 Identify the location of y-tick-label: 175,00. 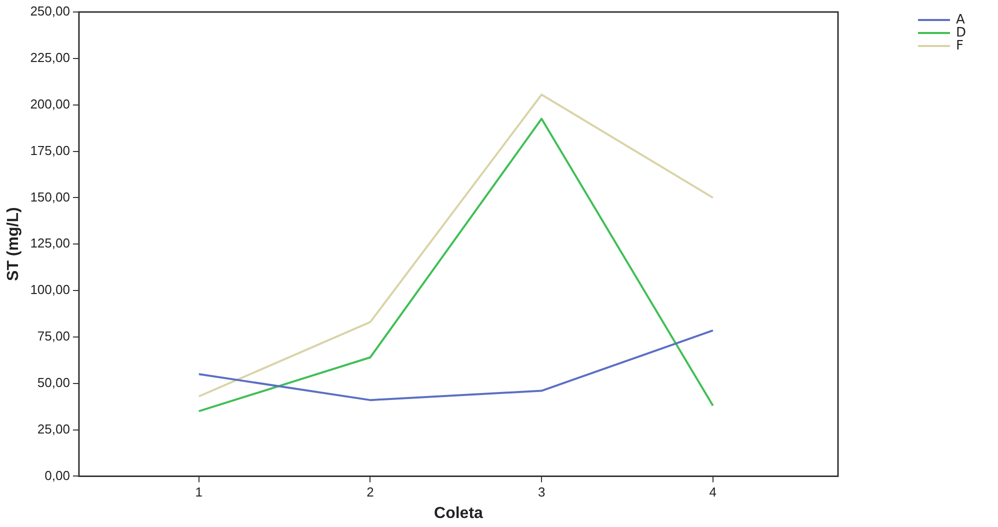
(50, 150).